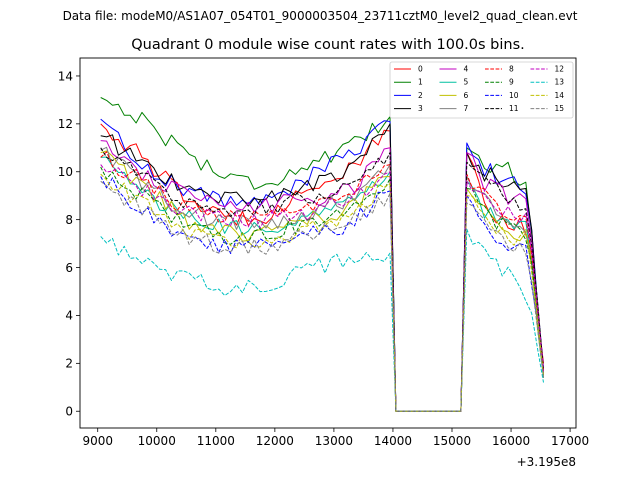 Image resolution: width=640 pixels, height=480 pixels. Describe the element at coordinates (69, 220) in the screenshot. I see `y-tick-label: 8` at that location.